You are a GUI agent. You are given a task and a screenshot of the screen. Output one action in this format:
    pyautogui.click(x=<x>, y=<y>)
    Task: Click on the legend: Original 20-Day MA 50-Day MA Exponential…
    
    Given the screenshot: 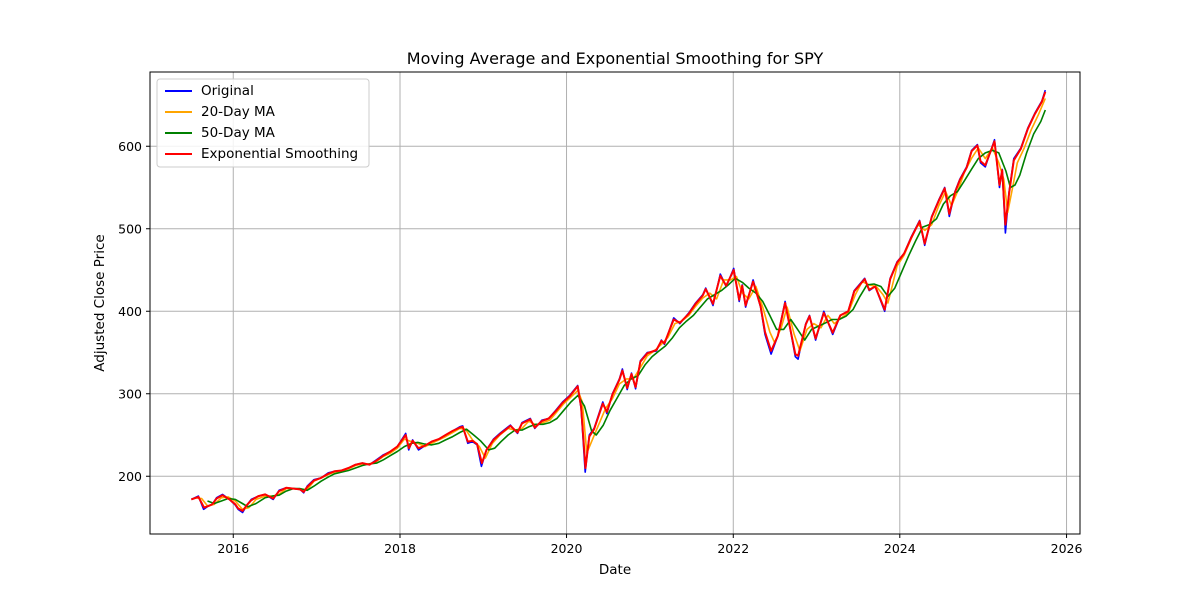 What is the action you would take?
    pyautogui.click(x=263, y=123)
    